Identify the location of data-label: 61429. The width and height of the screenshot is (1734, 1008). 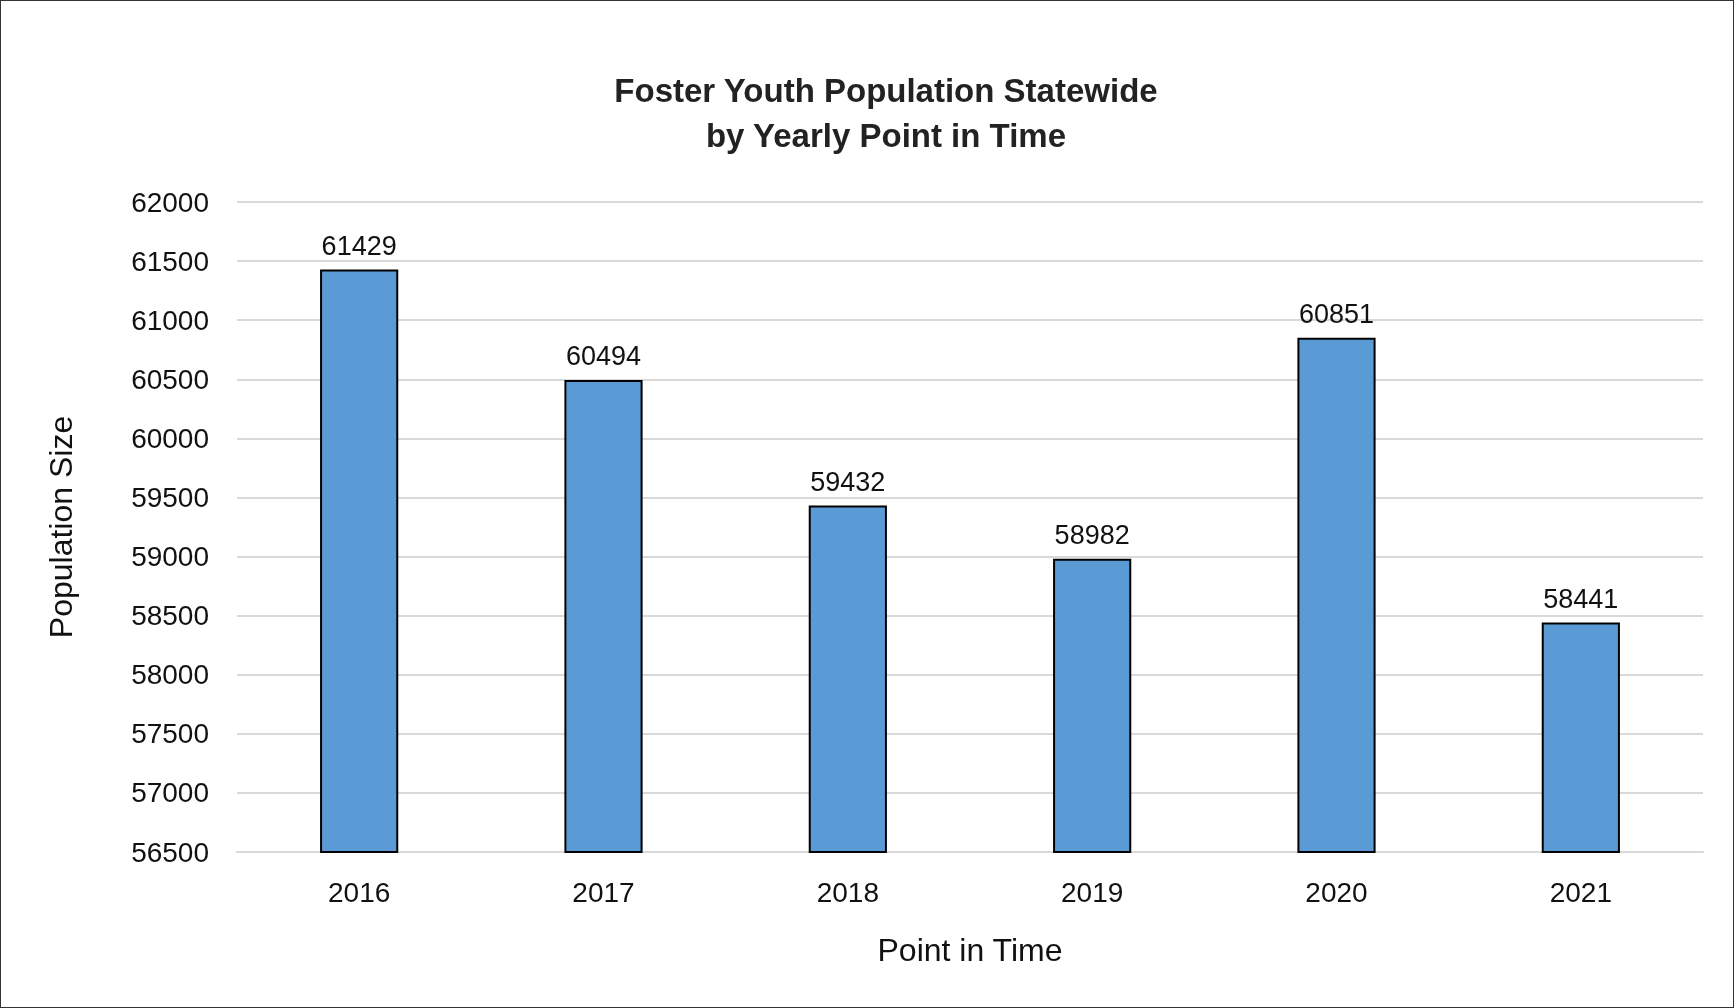
(359, 245).